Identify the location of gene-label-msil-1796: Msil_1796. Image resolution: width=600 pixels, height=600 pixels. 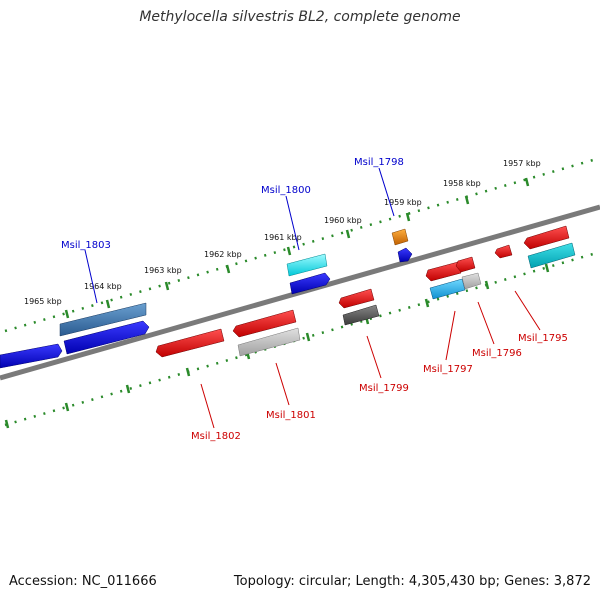
(497, 353).